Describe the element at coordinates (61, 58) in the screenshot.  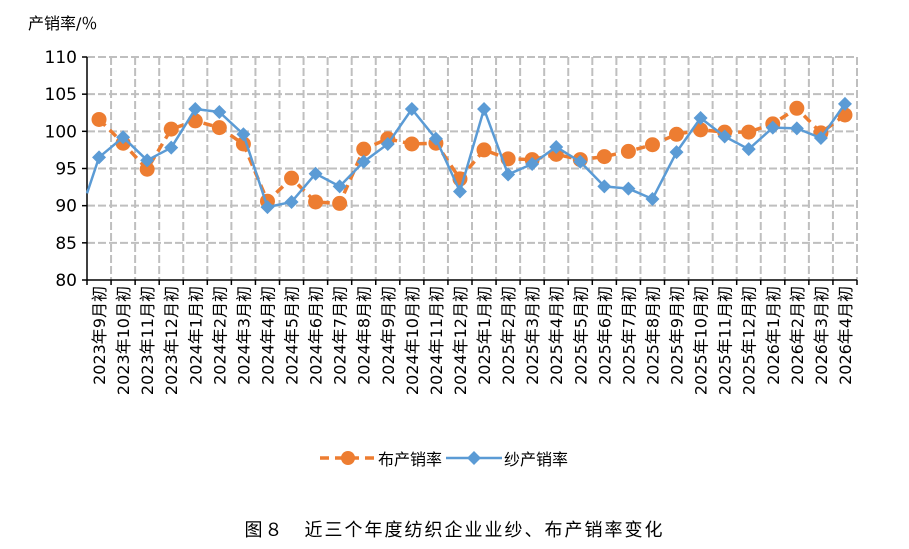
I see `y-tick-label: 110` at that location.